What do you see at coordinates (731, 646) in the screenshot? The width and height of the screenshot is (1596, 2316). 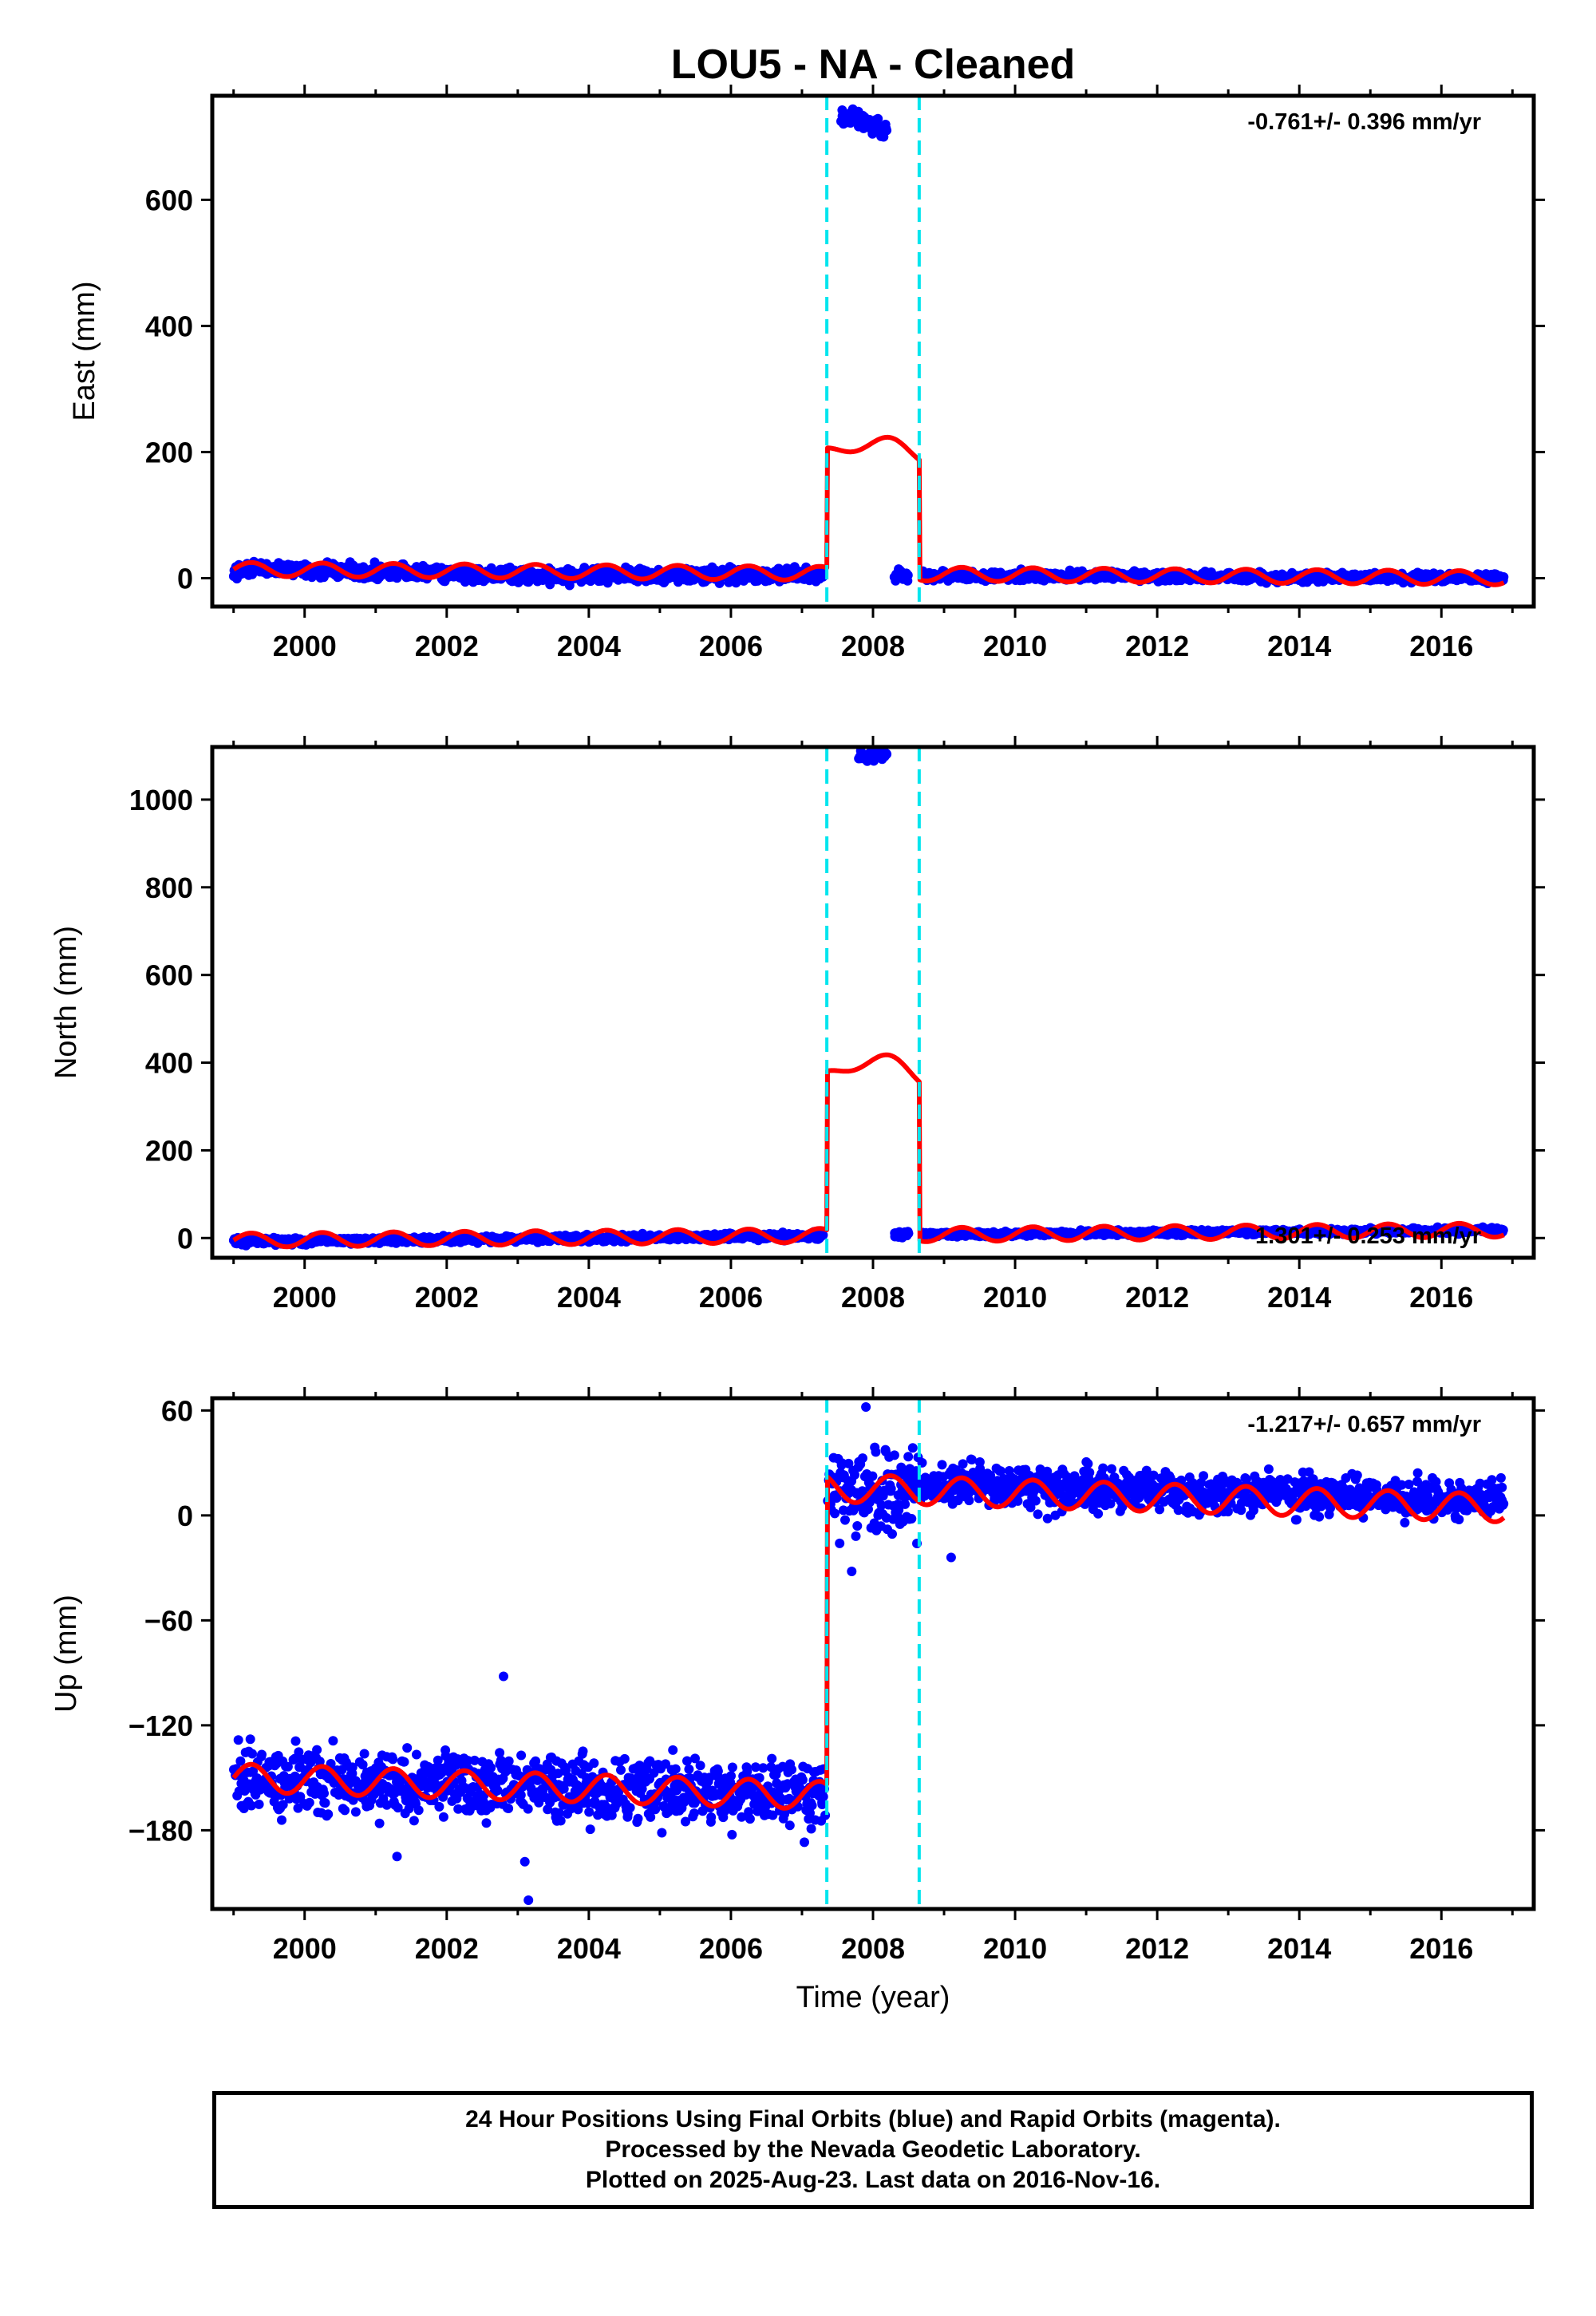 I see `x-tick-label: 2006` at bounding box center [731, 646].